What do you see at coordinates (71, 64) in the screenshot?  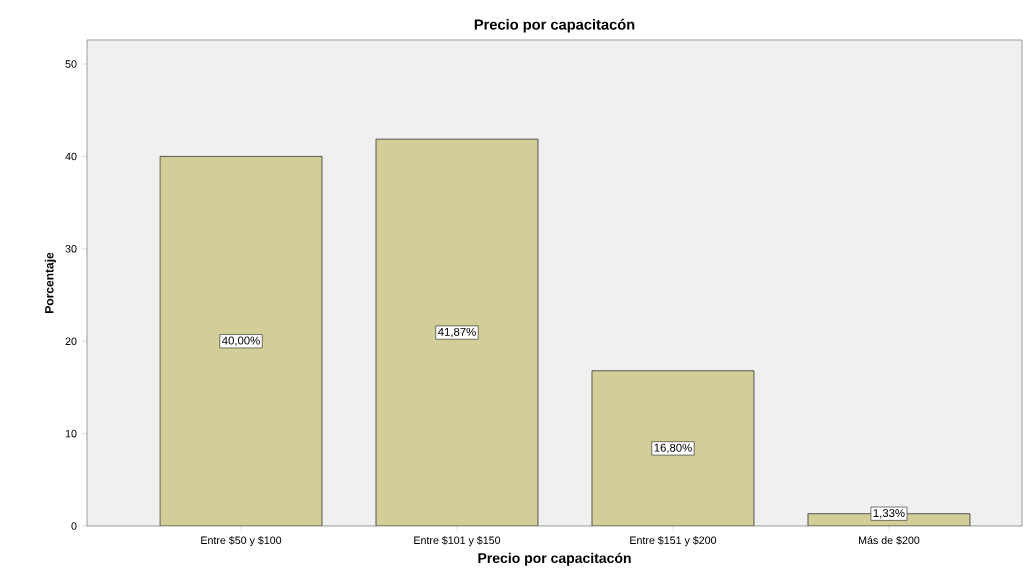 I see `y-tick-label: 50` at bounding box center [71, 64].